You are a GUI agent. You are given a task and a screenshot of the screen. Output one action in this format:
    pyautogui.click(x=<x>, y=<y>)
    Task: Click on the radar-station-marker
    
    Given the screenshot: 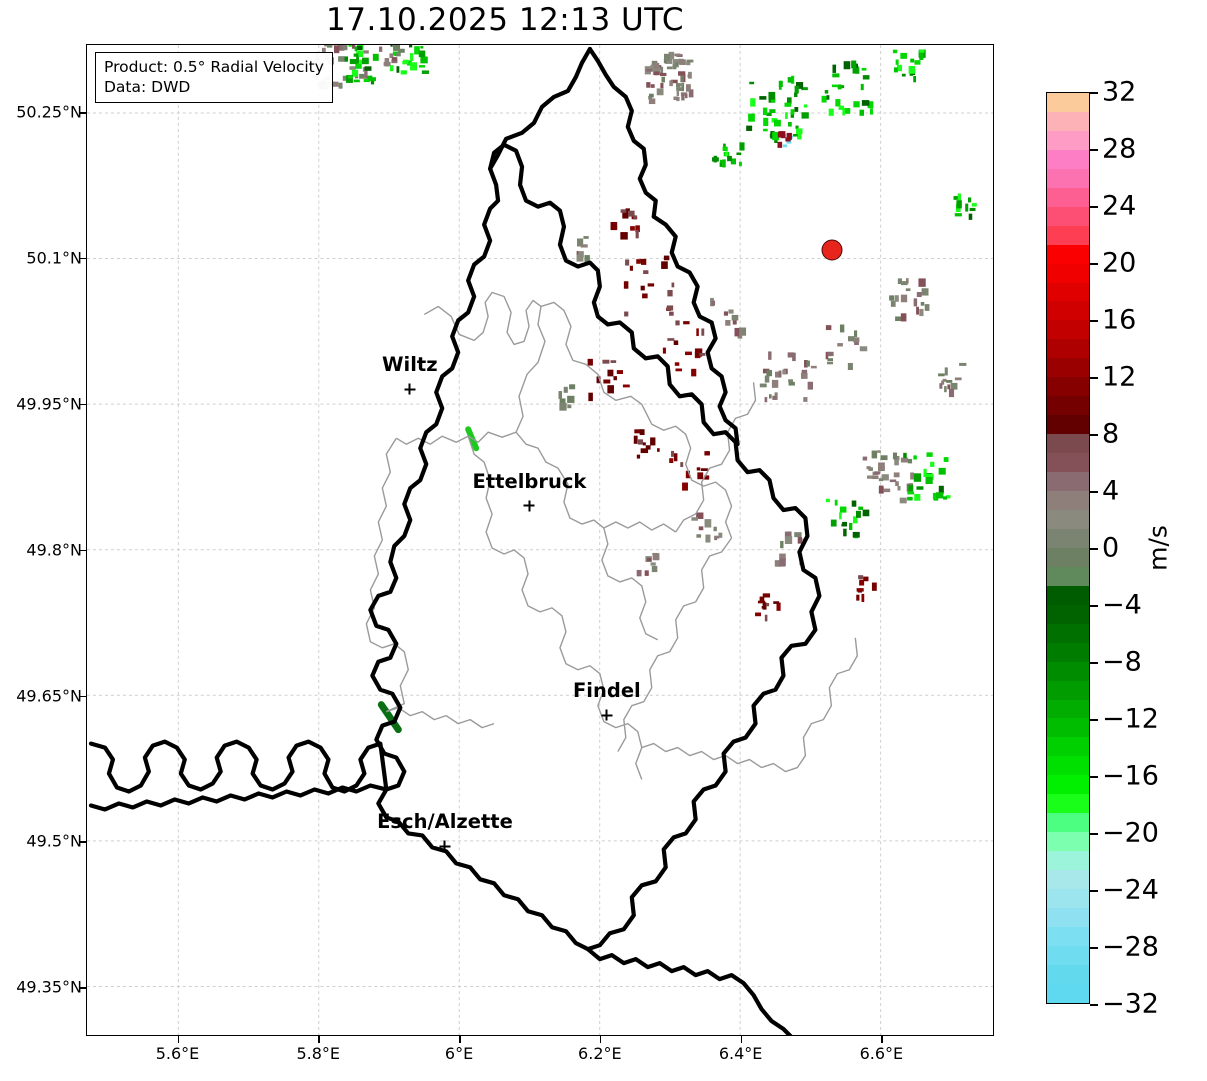 What is the action you would take?
    pyautogui.click(x=832, y=250)
    